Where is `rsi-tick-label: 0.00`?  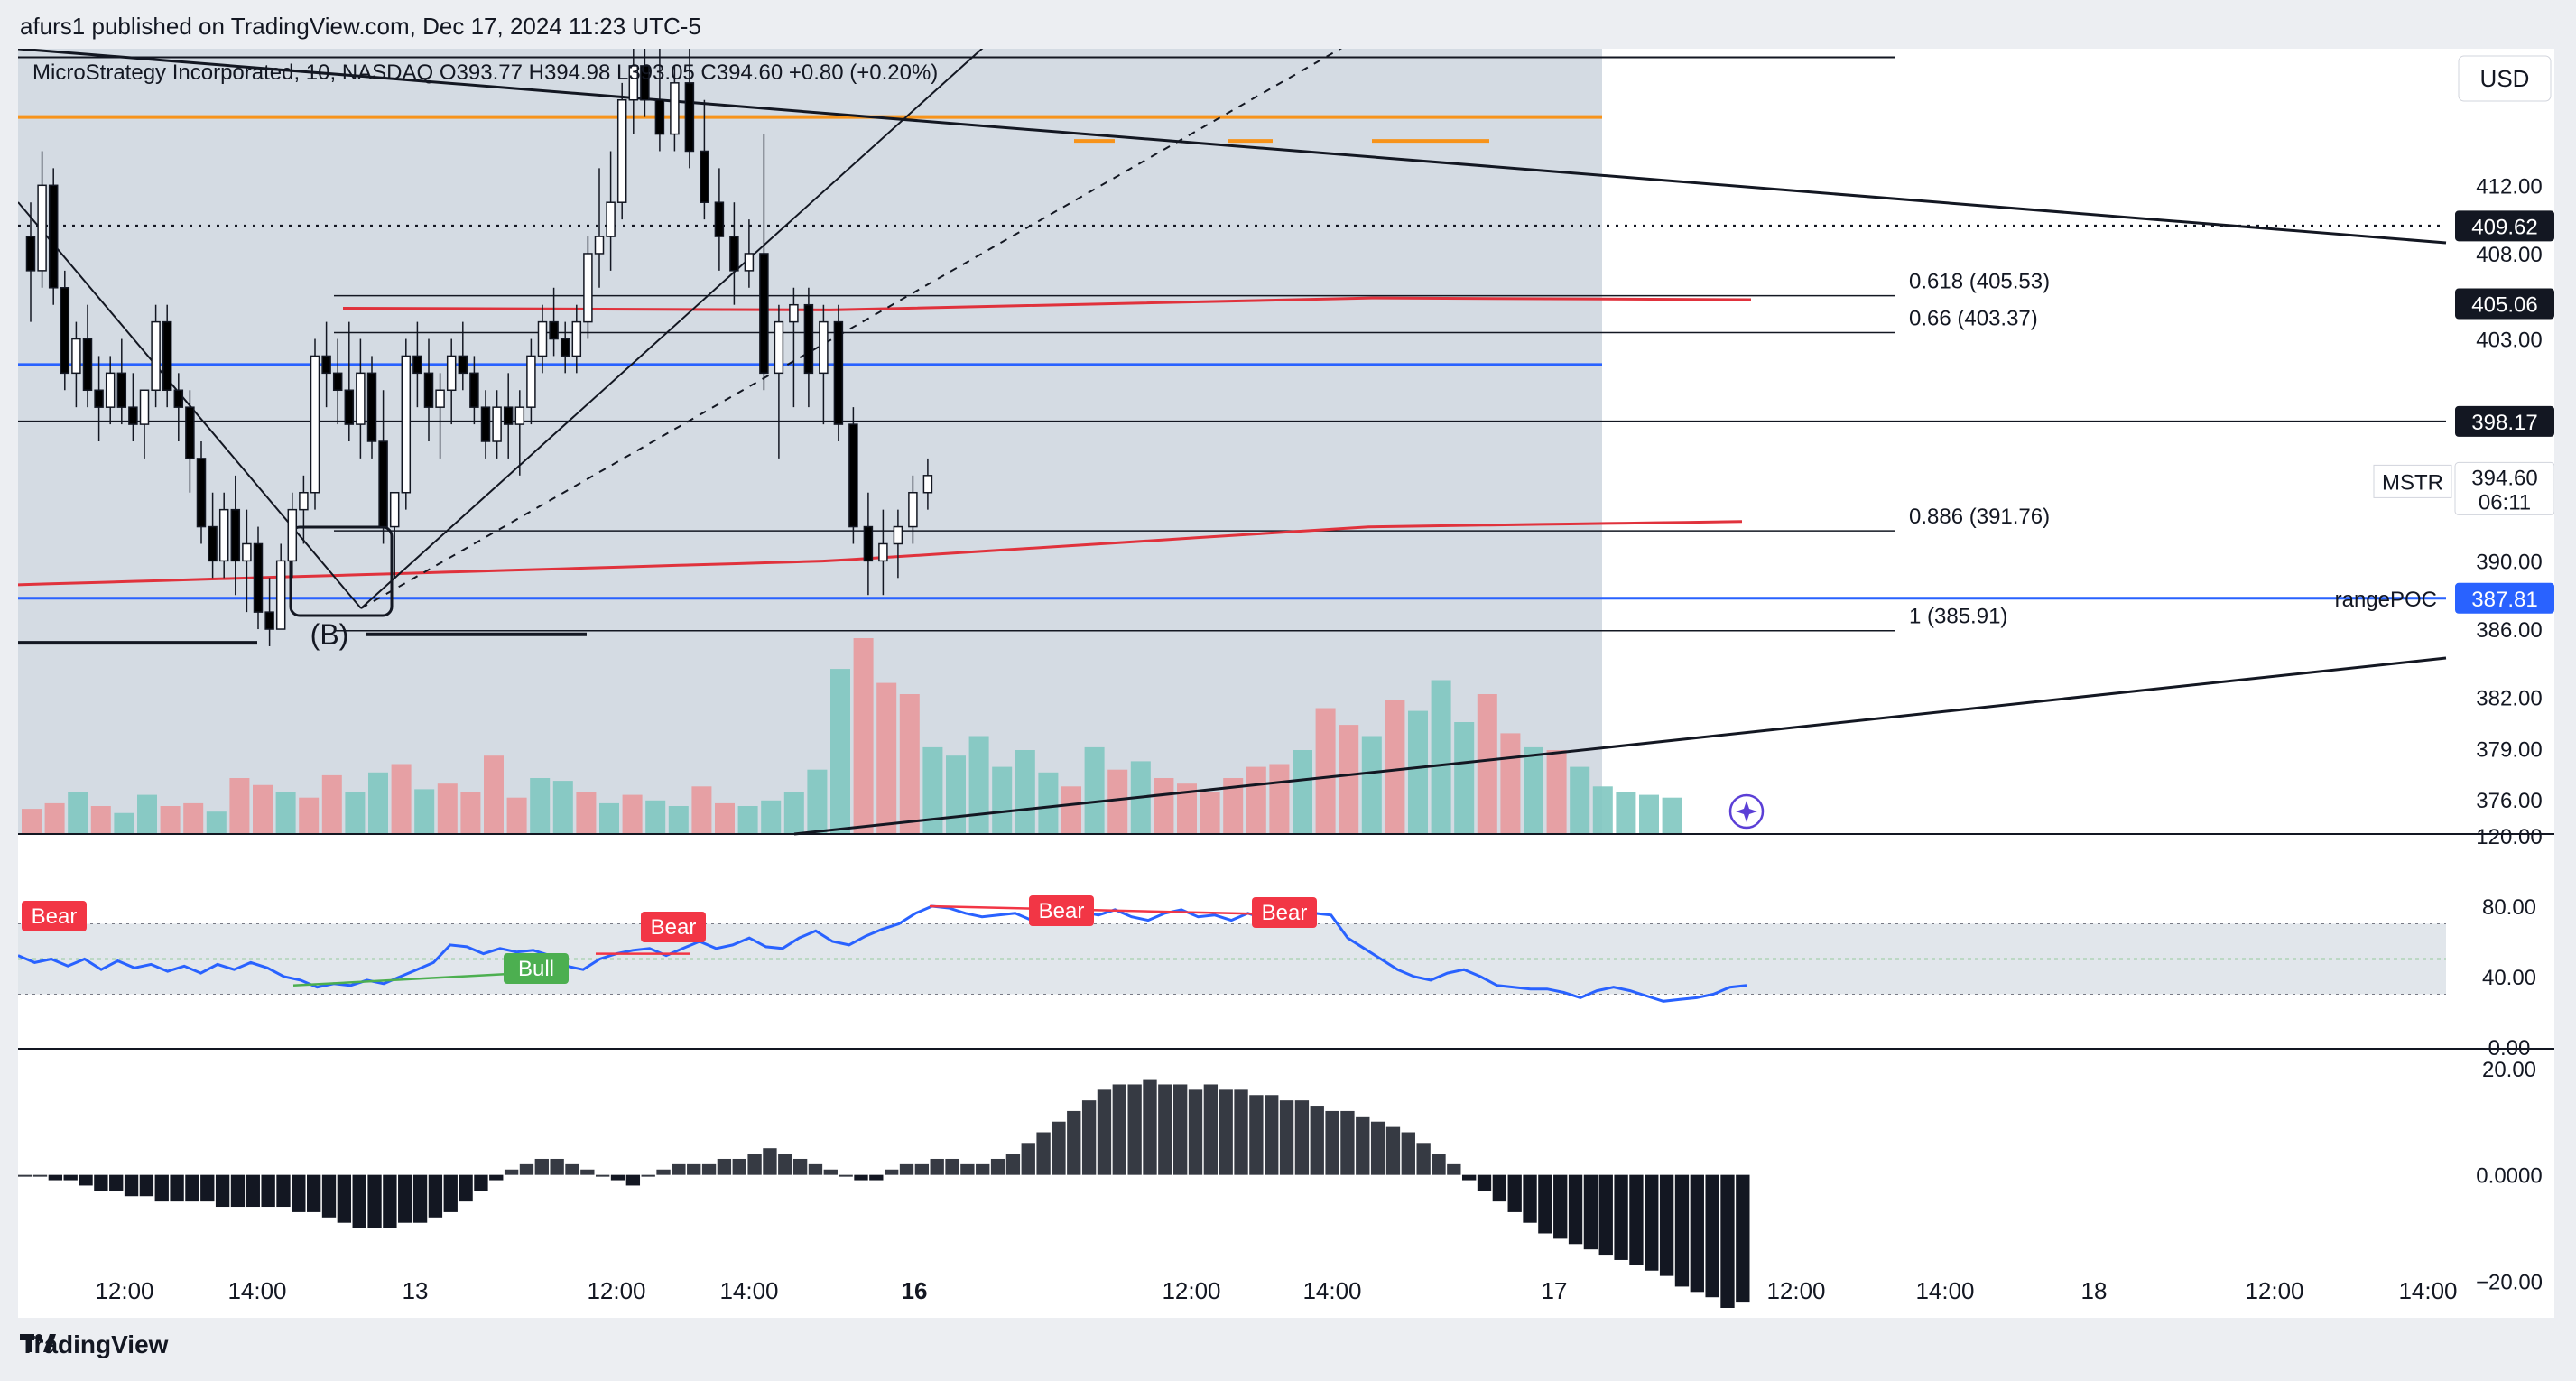
rsi-tick-label: 0.00 is located at coordinates (2509, 1048).